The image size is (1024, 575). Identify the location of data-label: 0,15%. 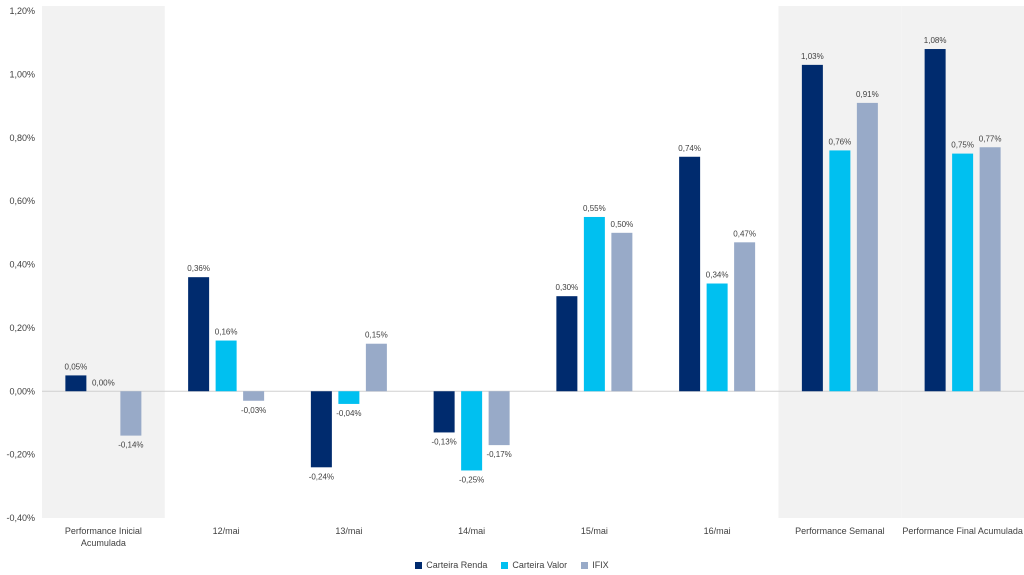
(376, 335).